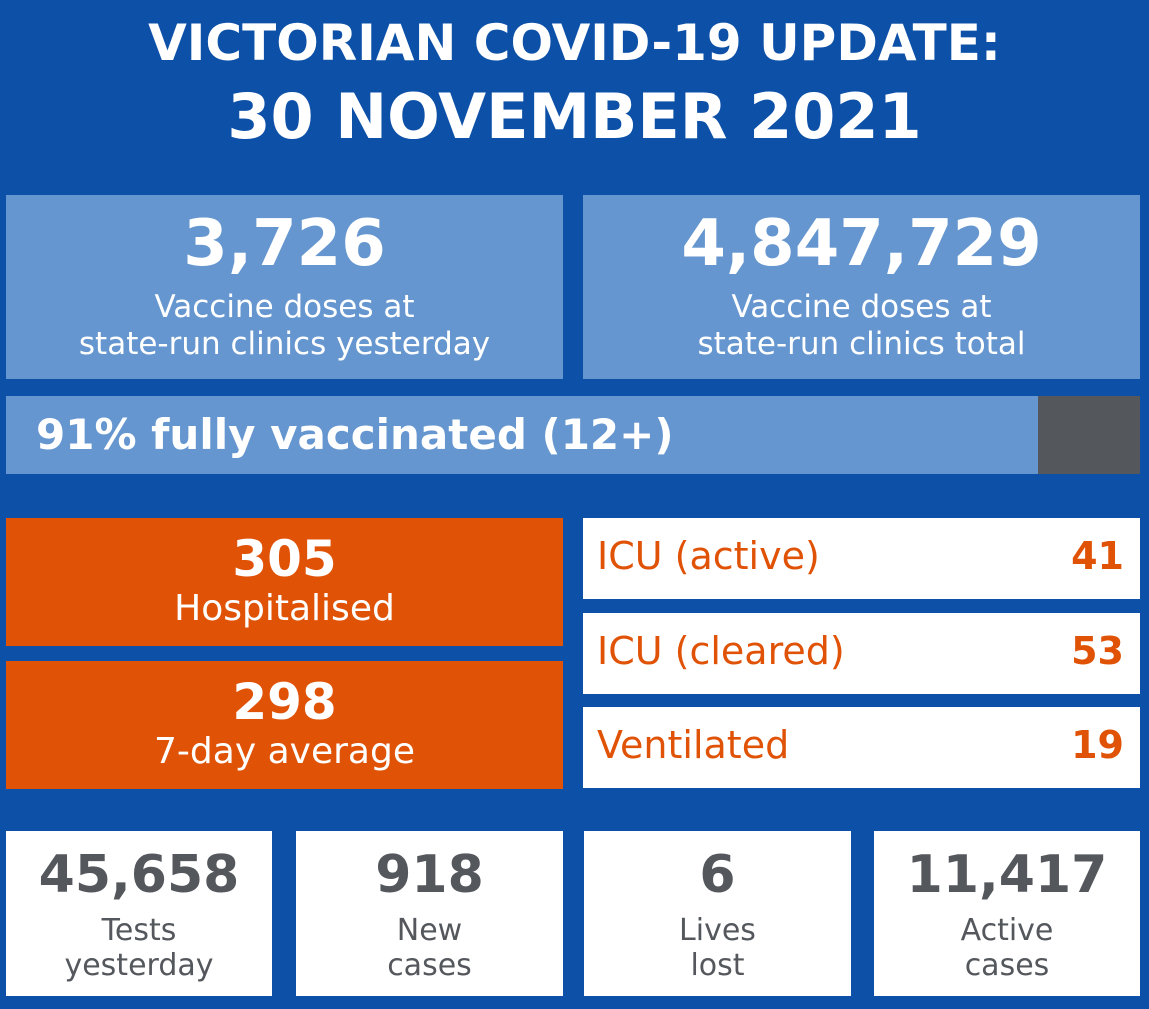 This screenshot has height=1009, width=1149. I want to click on fully-vaccinated-bar-remainder, so click(1088, 435).